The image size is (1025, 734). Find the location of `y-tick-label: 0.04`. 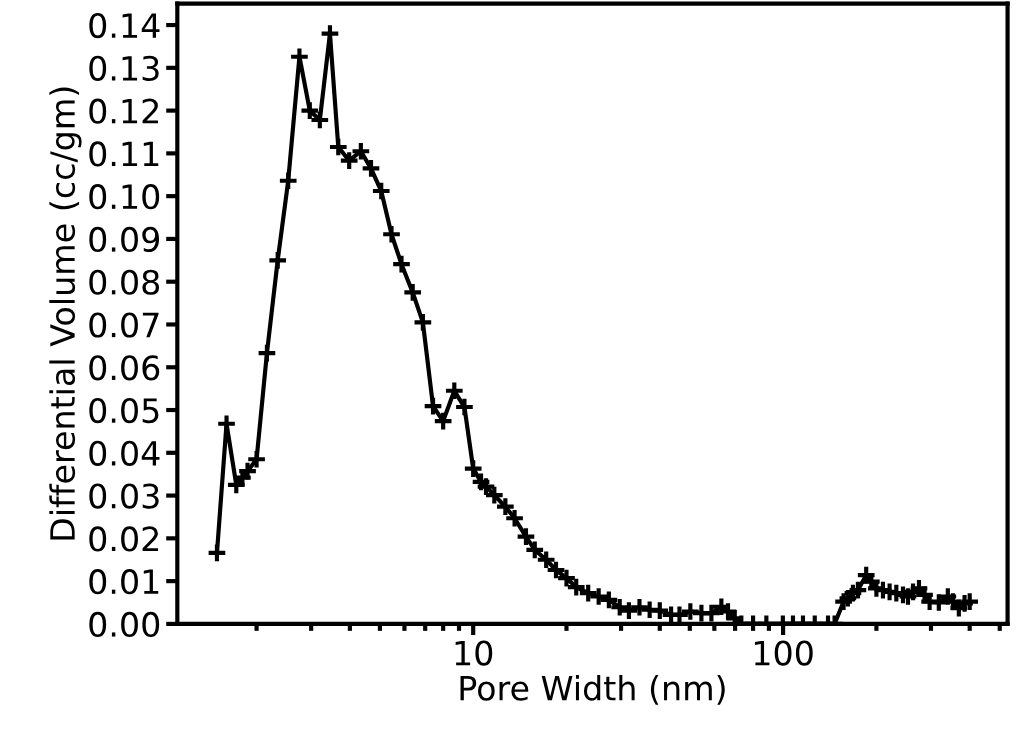

y-tick-label: 0.04 is located at coordinates (124, 453).